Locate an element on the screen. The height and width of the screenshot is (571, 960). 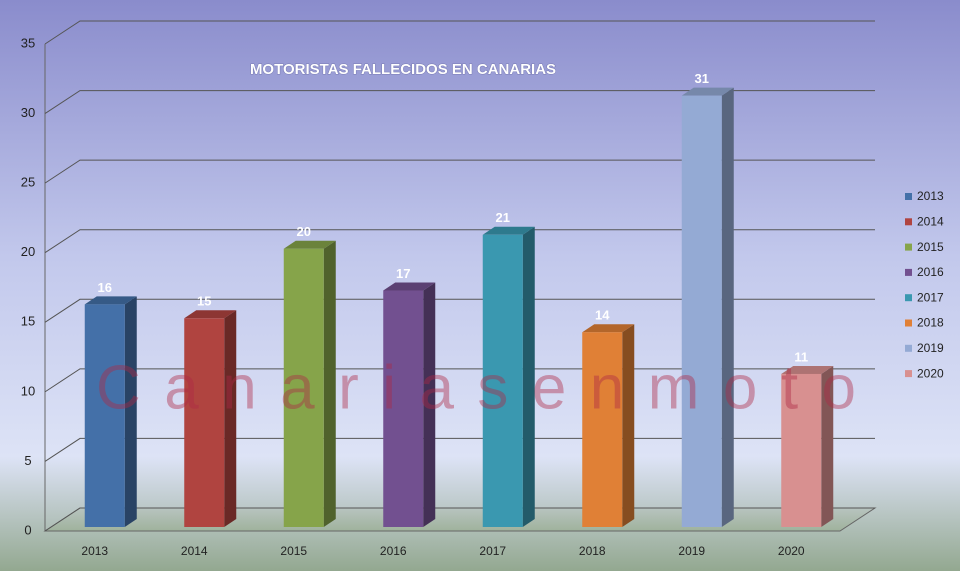
y-tick-label: 0 is located at coordinates (27, 529).